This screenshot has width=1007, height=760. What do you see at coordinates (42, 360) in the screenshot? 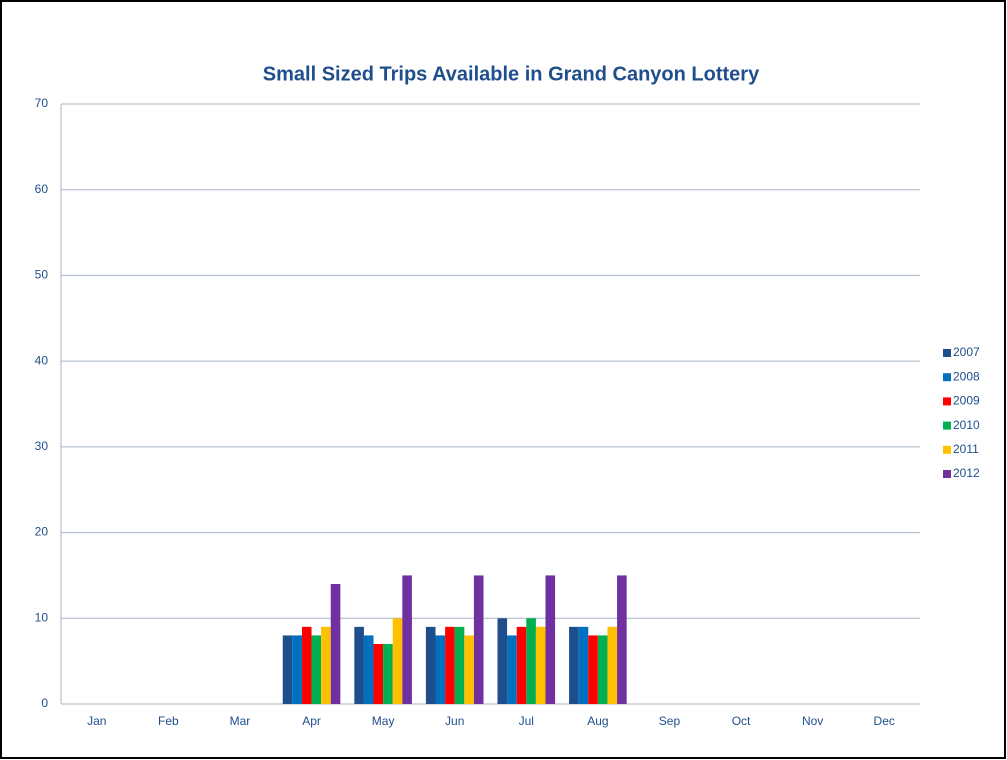
I see `y-tick-label: 40` at bounding box center [42, 360].